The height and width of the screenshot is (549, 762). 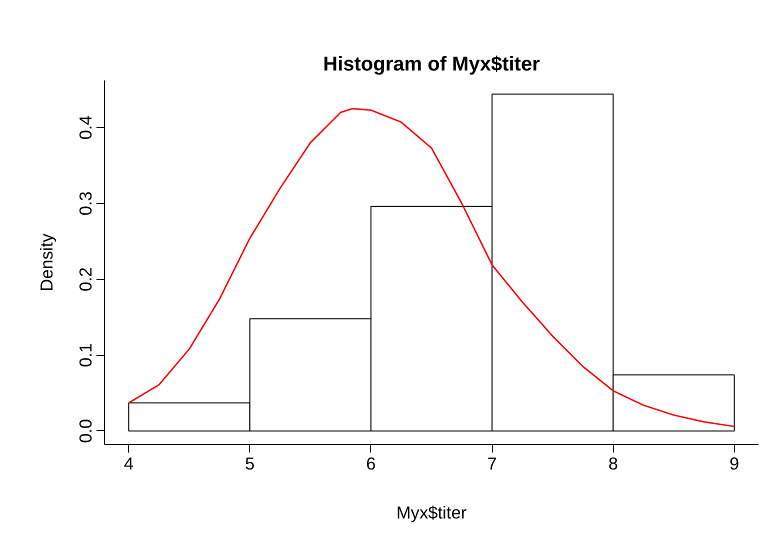 I want to click on y-tick-label: 0.4, so click(x=86, y=127).